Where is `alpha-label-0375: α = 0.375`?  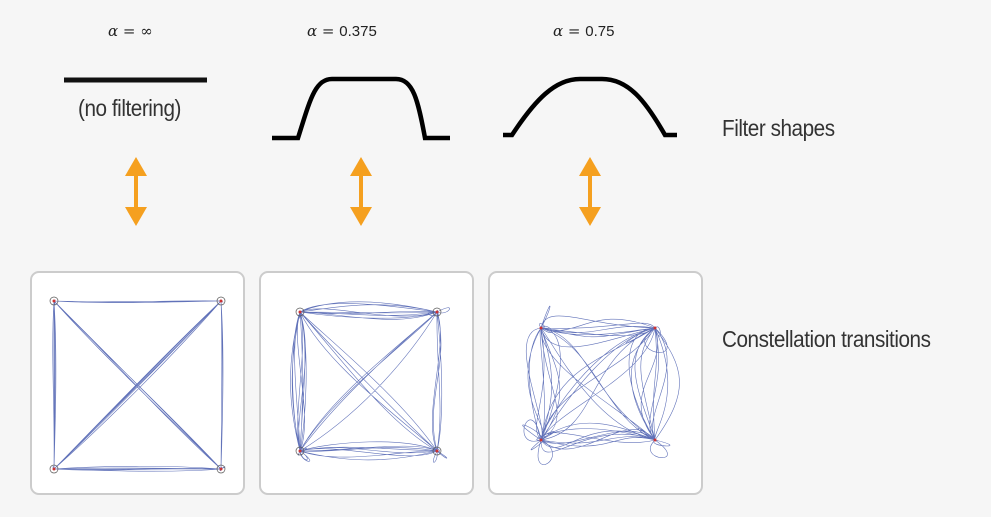
alpha-label-0375: α = 0.375 is located at coordinates (342, 31).